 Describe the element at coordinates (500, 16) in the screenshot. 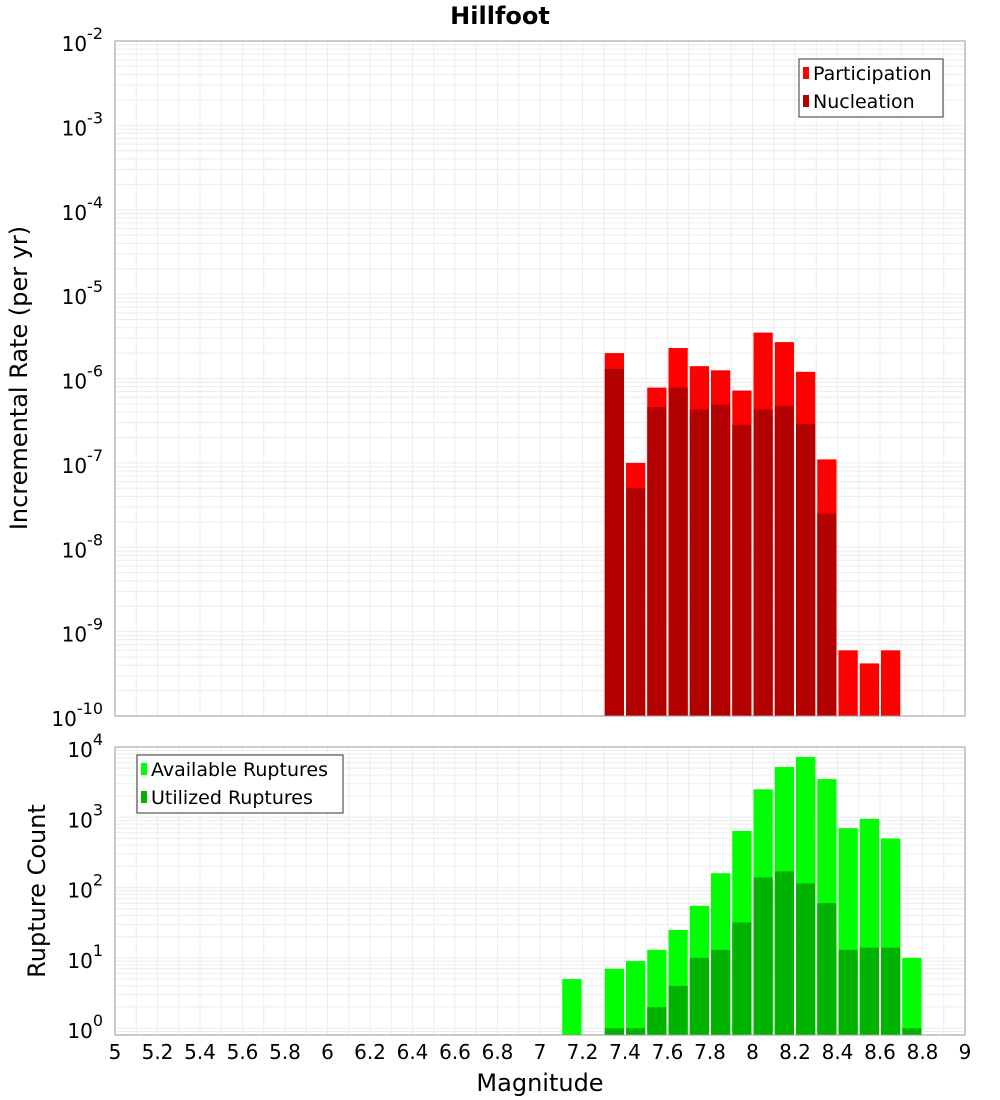

I see `chart-title: Hillfoot` at that location.